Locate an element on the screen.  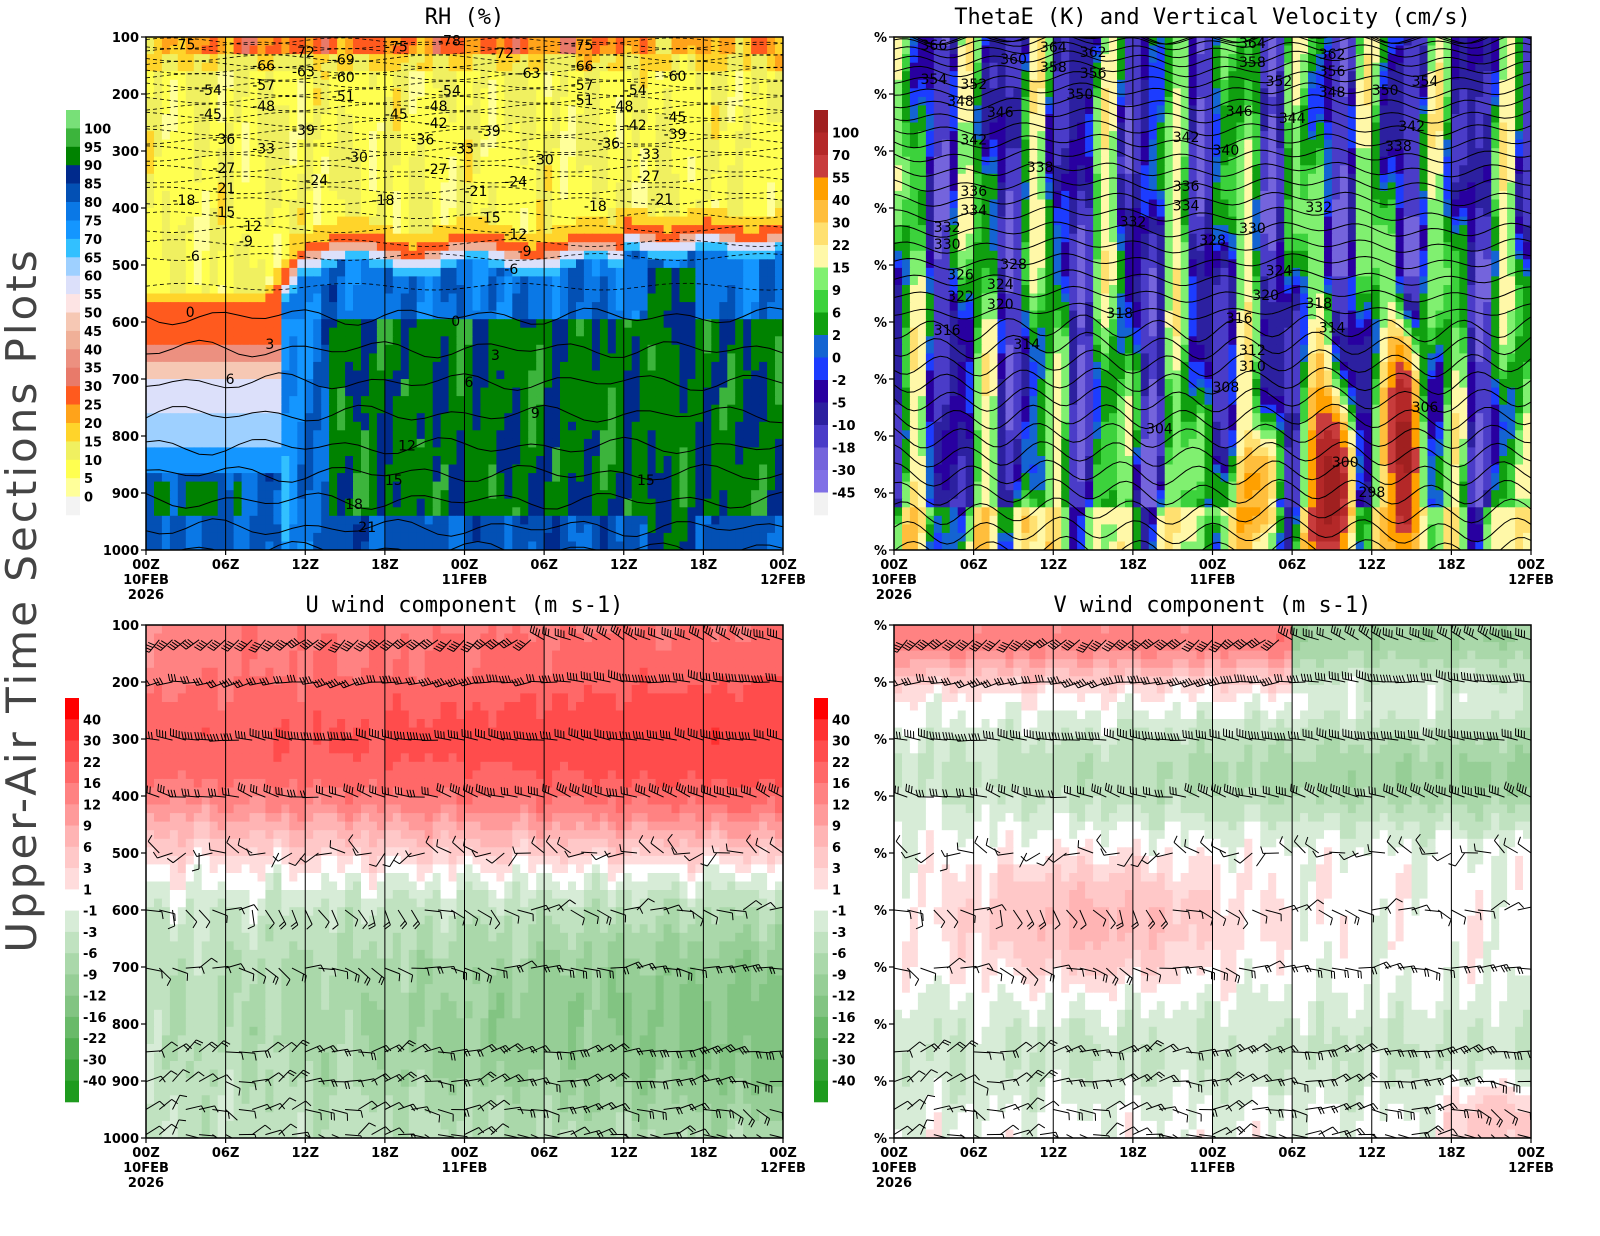
panel-title: RH (%) is located at coordinates (464, 17).